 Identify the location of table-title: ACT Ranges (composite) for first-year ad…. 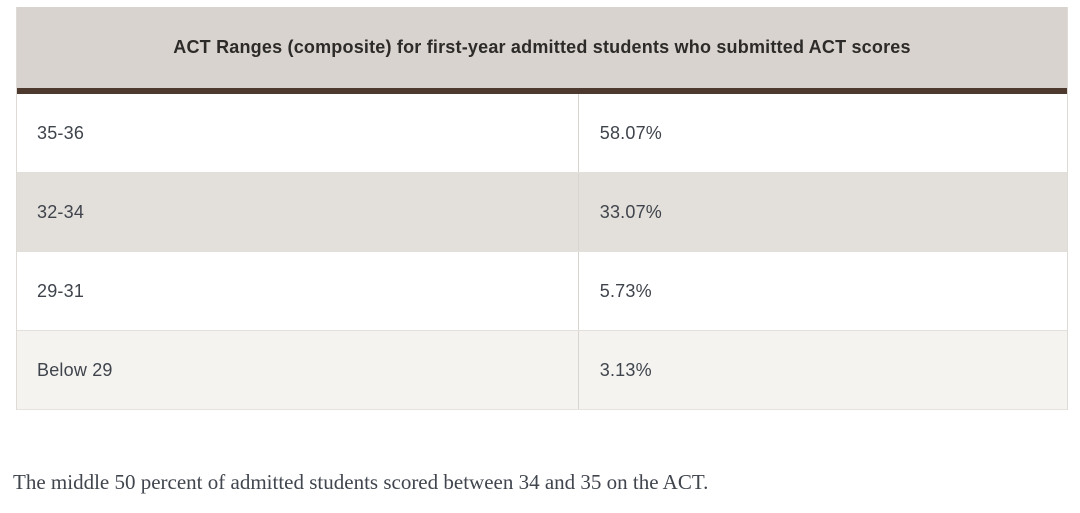
(542, 47).